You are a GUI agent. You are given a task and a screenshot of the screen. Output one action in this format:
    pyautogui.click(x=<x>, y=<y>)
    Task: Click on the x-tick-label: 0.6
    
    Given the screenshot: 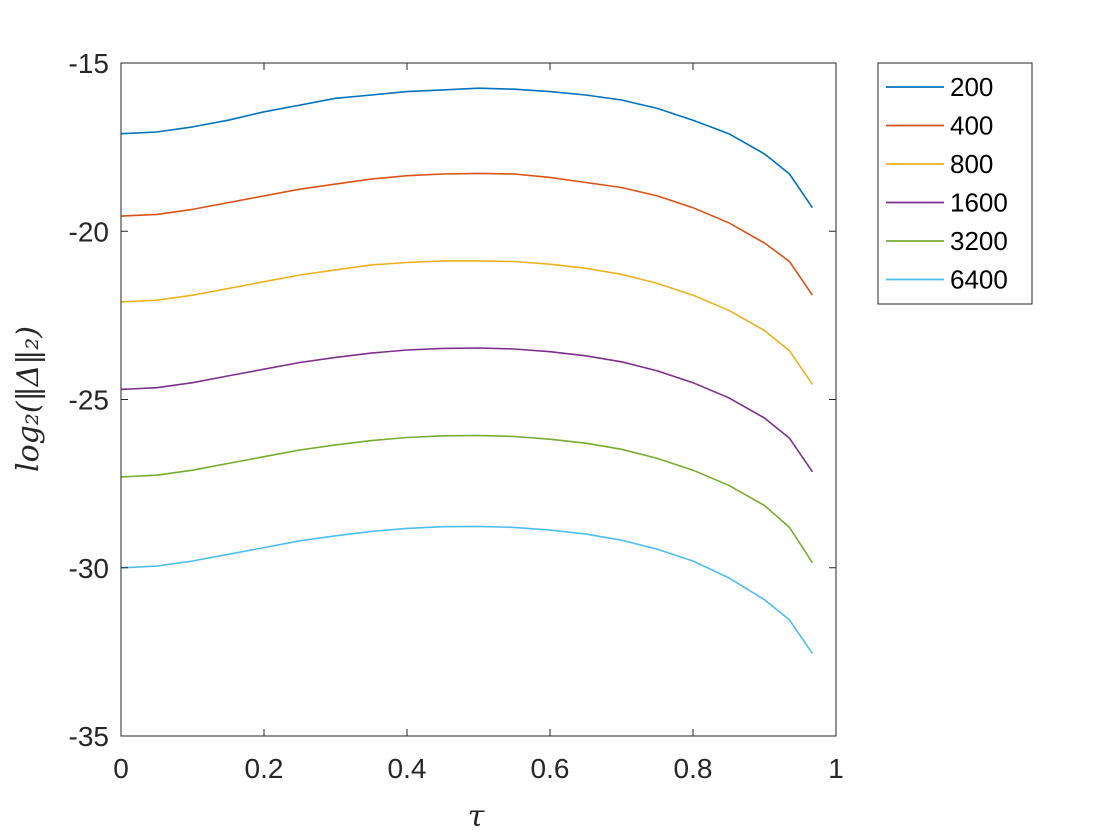 What is the action you would take?
    pyautogui.click(x=550, y=768)
    